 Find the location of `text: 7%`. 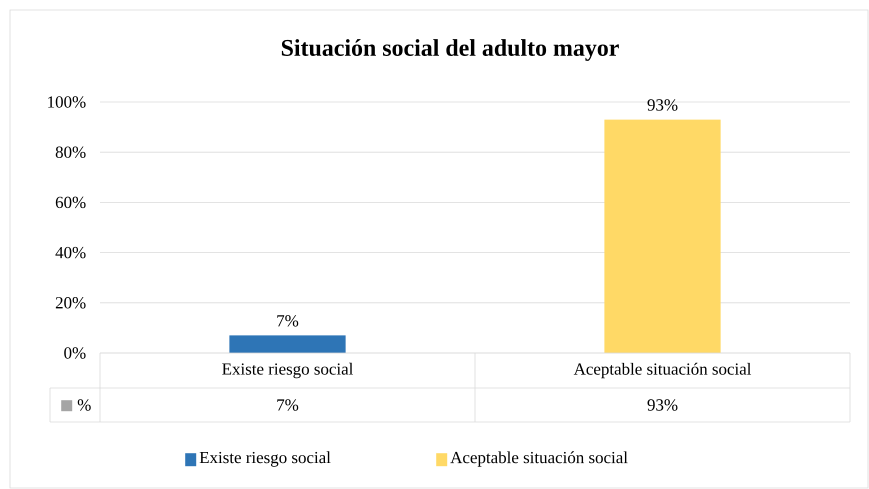

text: 7% is located at coordinates (287, 321).